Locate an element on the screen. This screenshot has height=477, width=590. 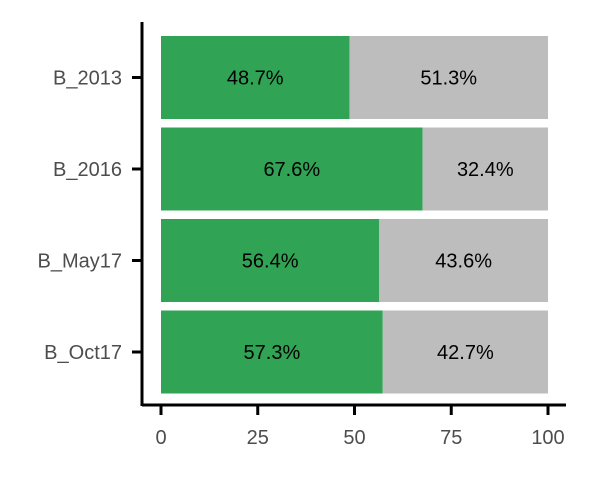
x-tick-label: 25 is located at coordinates (258, 438).